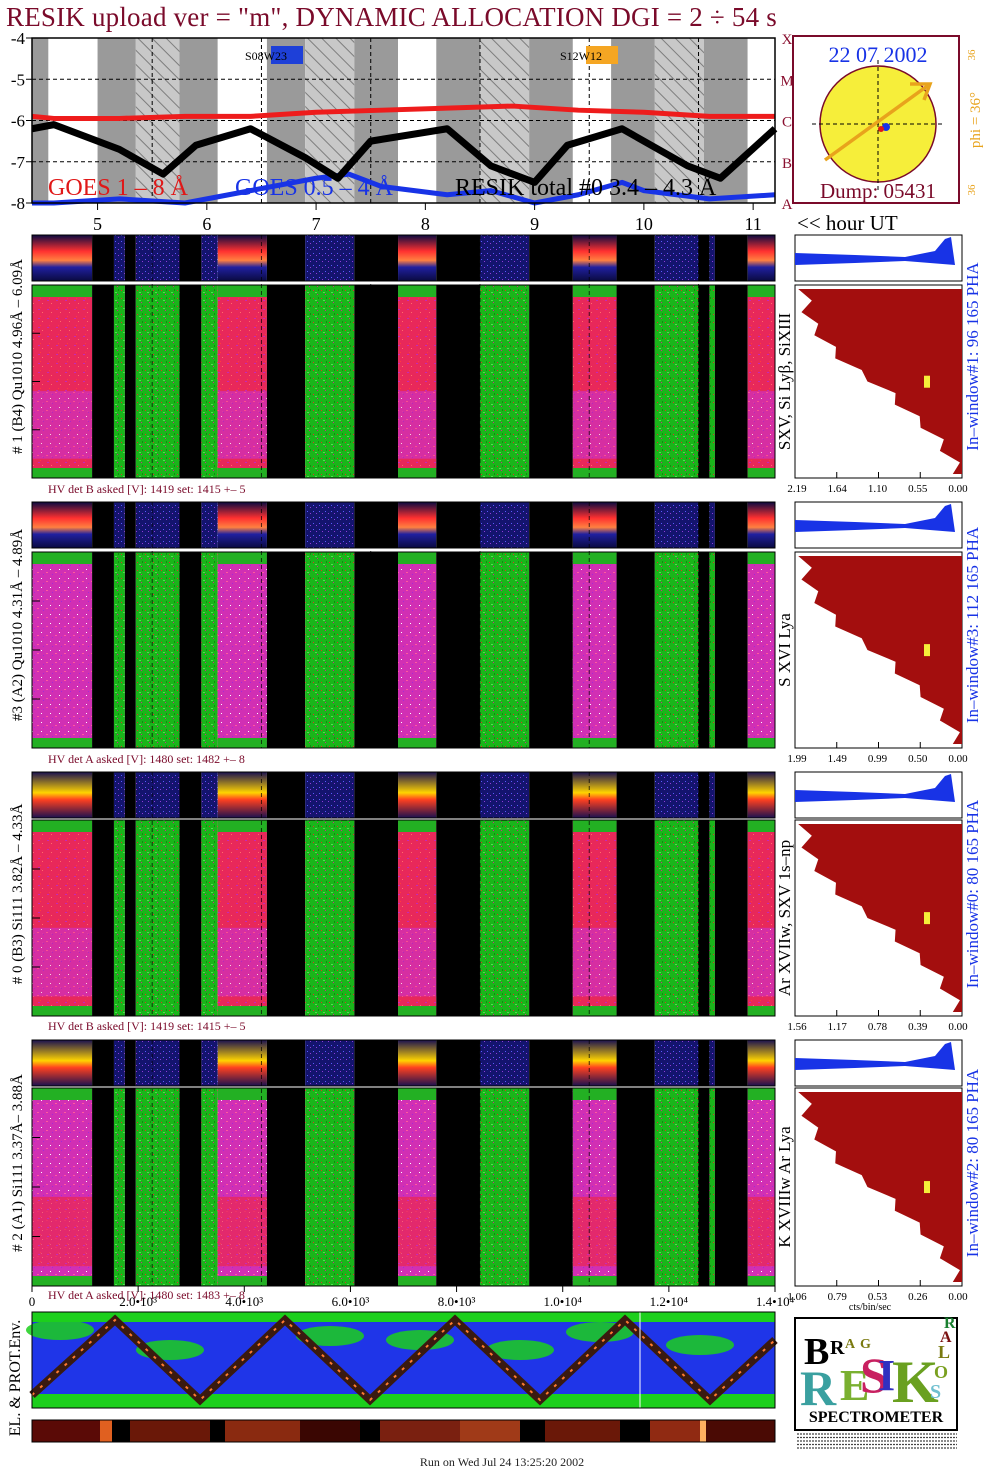 Image resolution: width=1004 pixels, height=1477 pixels. What do you see at coordinates (18, 625) in the screenshot?
I see `channel-label: #3 (A2) Qu1010 4.31Å – 4.89Å` at bounding box center [18, 625].